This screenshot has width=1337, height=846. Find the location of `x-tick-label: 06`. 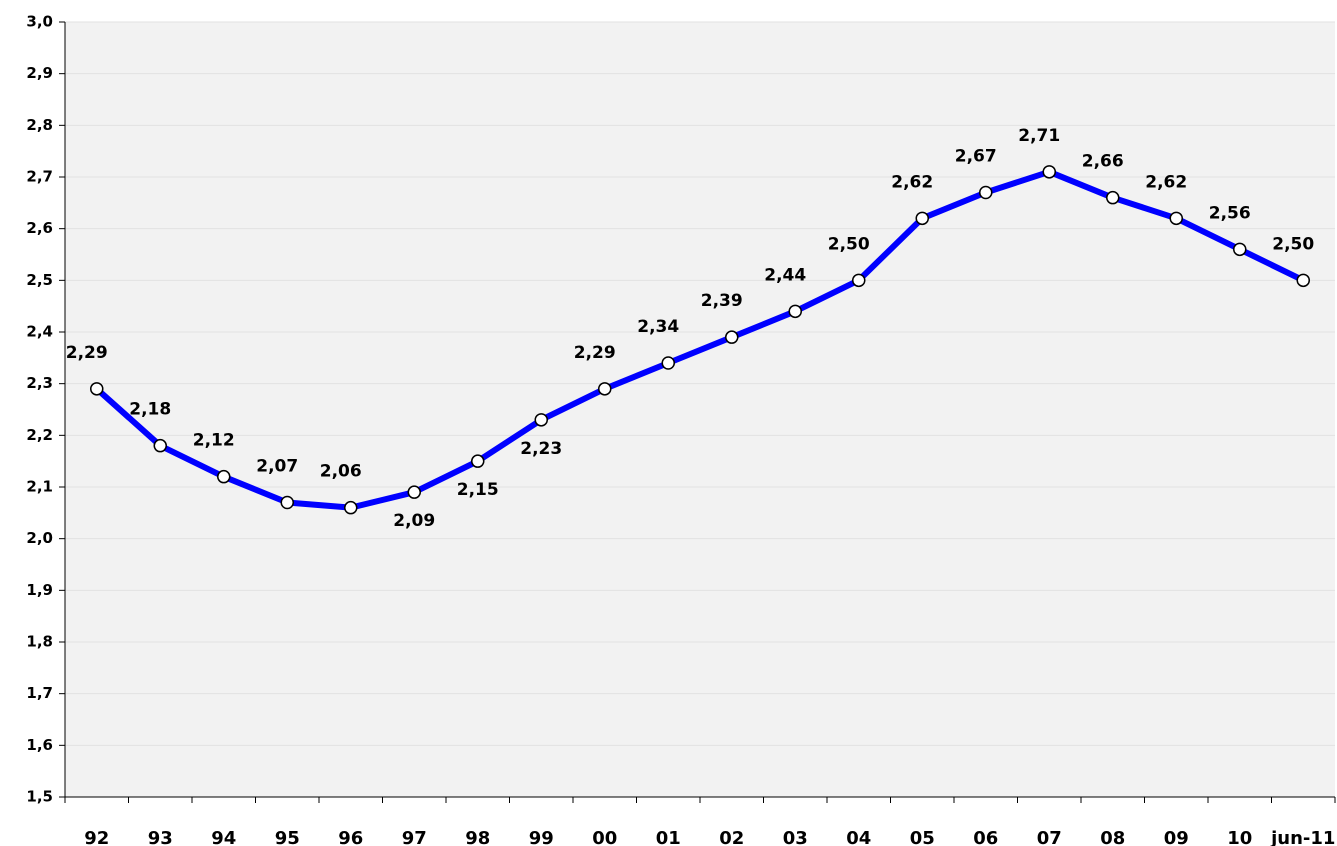

x-tick-label: 06 is located at coordinates (985, 837).